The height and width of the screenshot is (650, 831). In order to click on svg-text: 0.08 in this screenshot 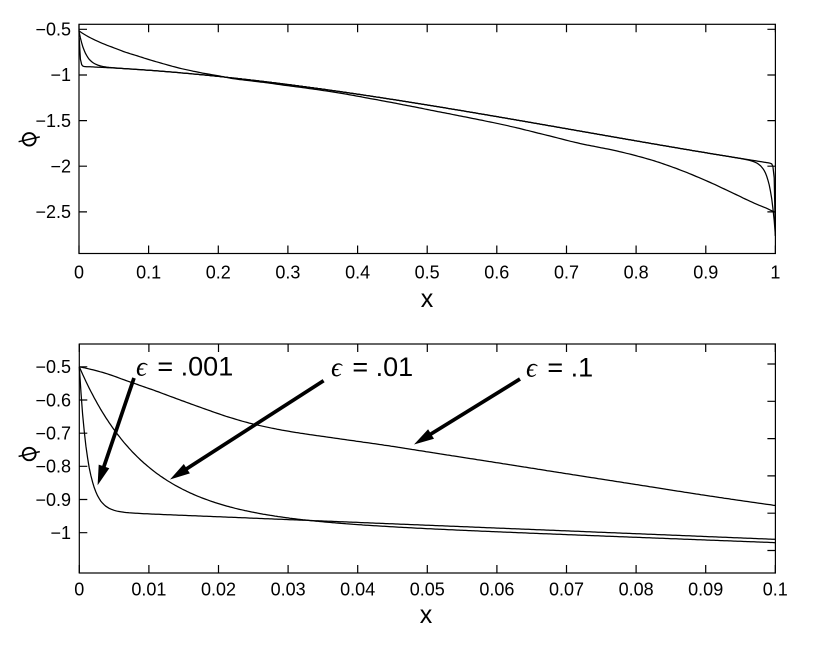, I will do `click(636, 589)`.